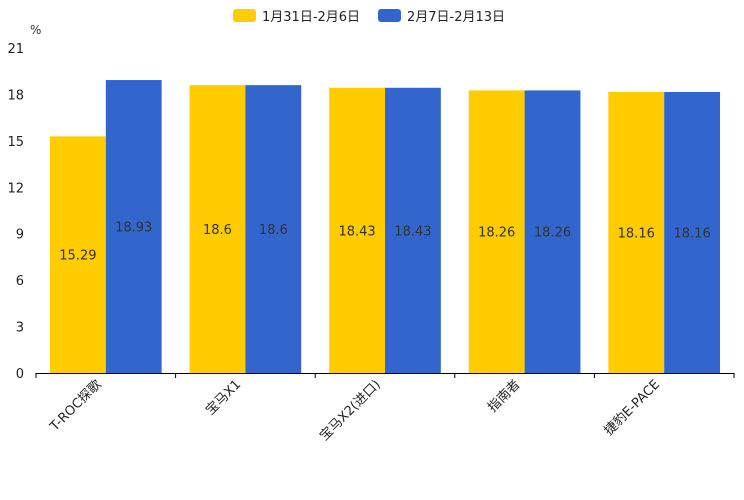  I want to click on y-tick-label: 6, so click(20, 281).